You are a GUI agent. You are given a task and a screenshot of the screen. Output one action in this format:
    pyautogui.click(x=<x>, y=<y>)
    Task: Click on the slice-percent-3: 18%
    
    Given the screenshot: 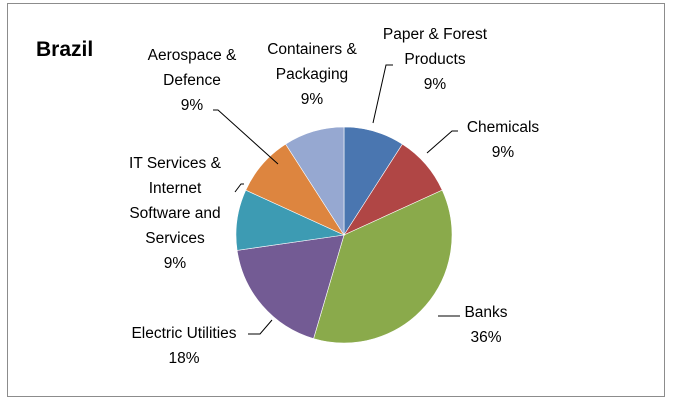 What is the action you would take?
    pyautogui.click(x=183, y=358)
    